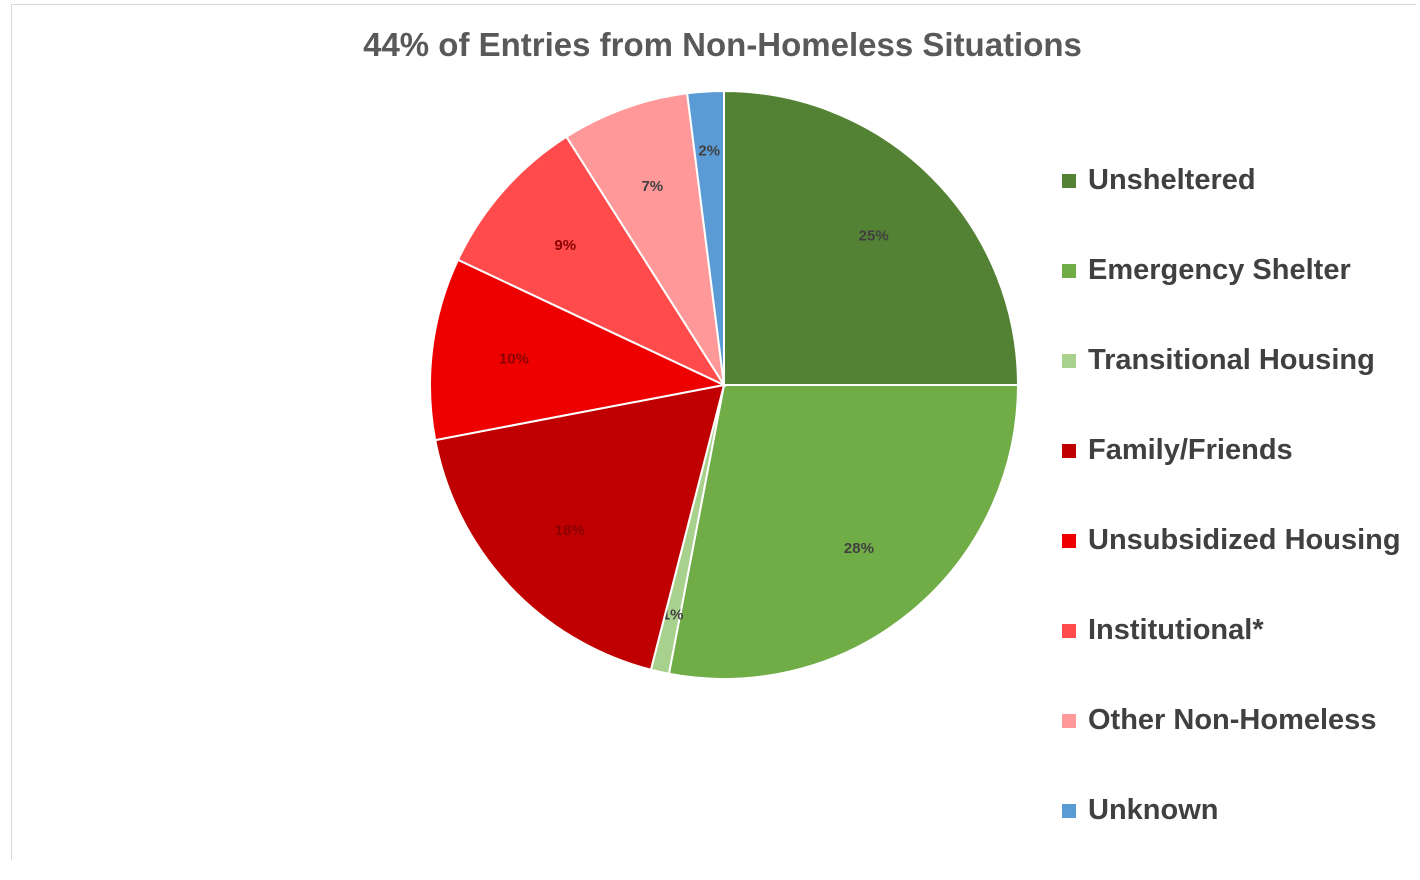 This screenshot has height=880, width=1420. I want to click on pie-slice-emergency-shelter, so click(843, 532).